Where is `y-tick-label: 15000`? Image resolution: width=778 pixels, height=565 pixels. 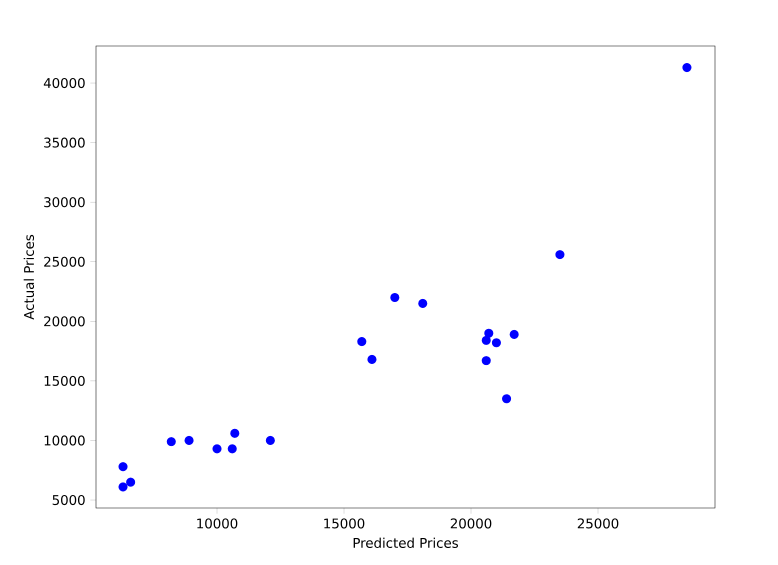 y-tick-label: 15000 is located at coordinates (64, 381).